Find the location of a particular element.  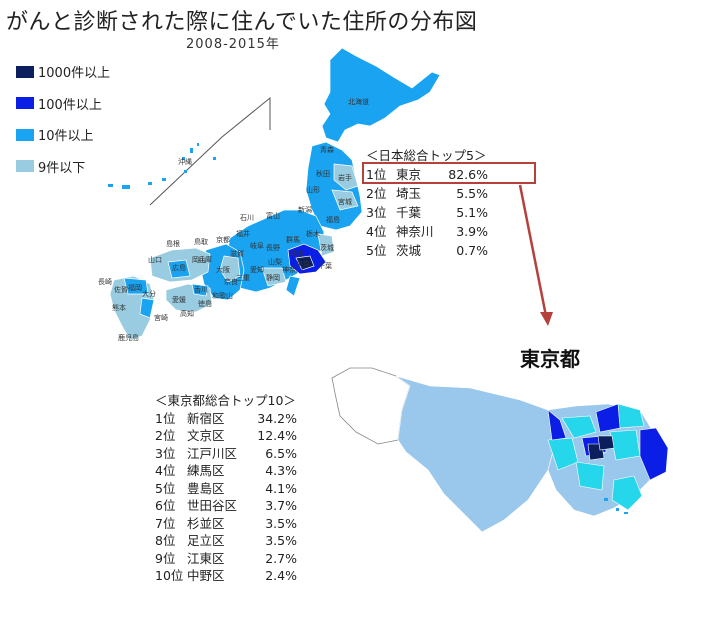

name-cell: 茨城 is located at coordinates (409, 250).